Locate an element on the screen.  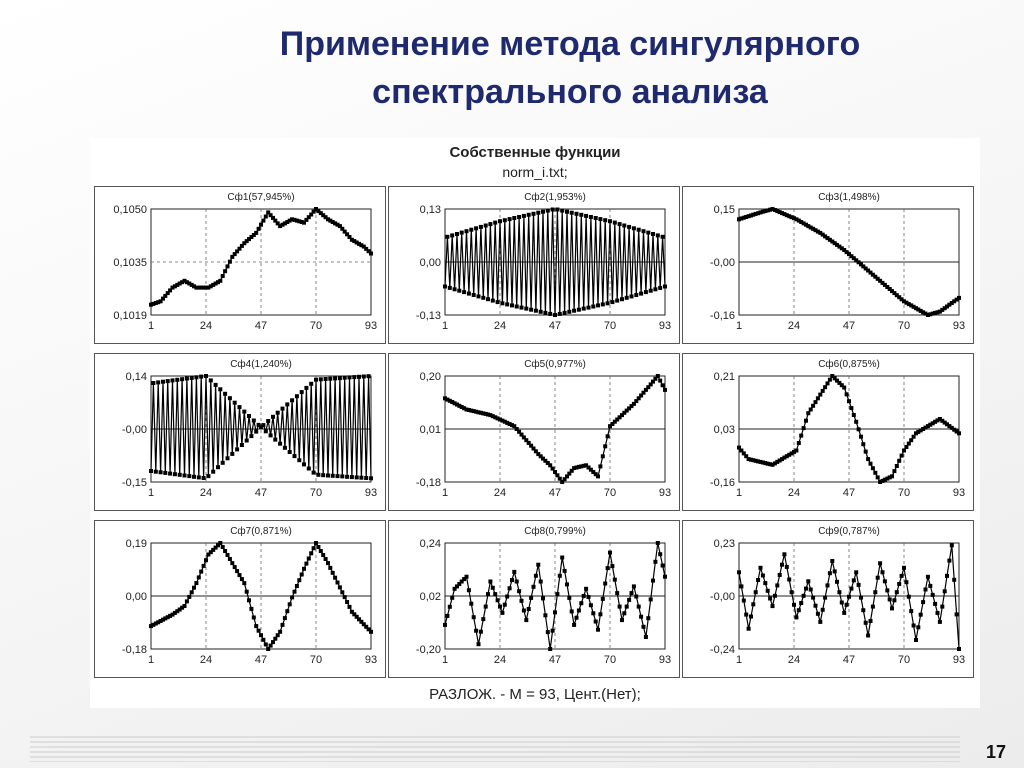
x-tick-label: 24 is located at coordinates (500, 326).